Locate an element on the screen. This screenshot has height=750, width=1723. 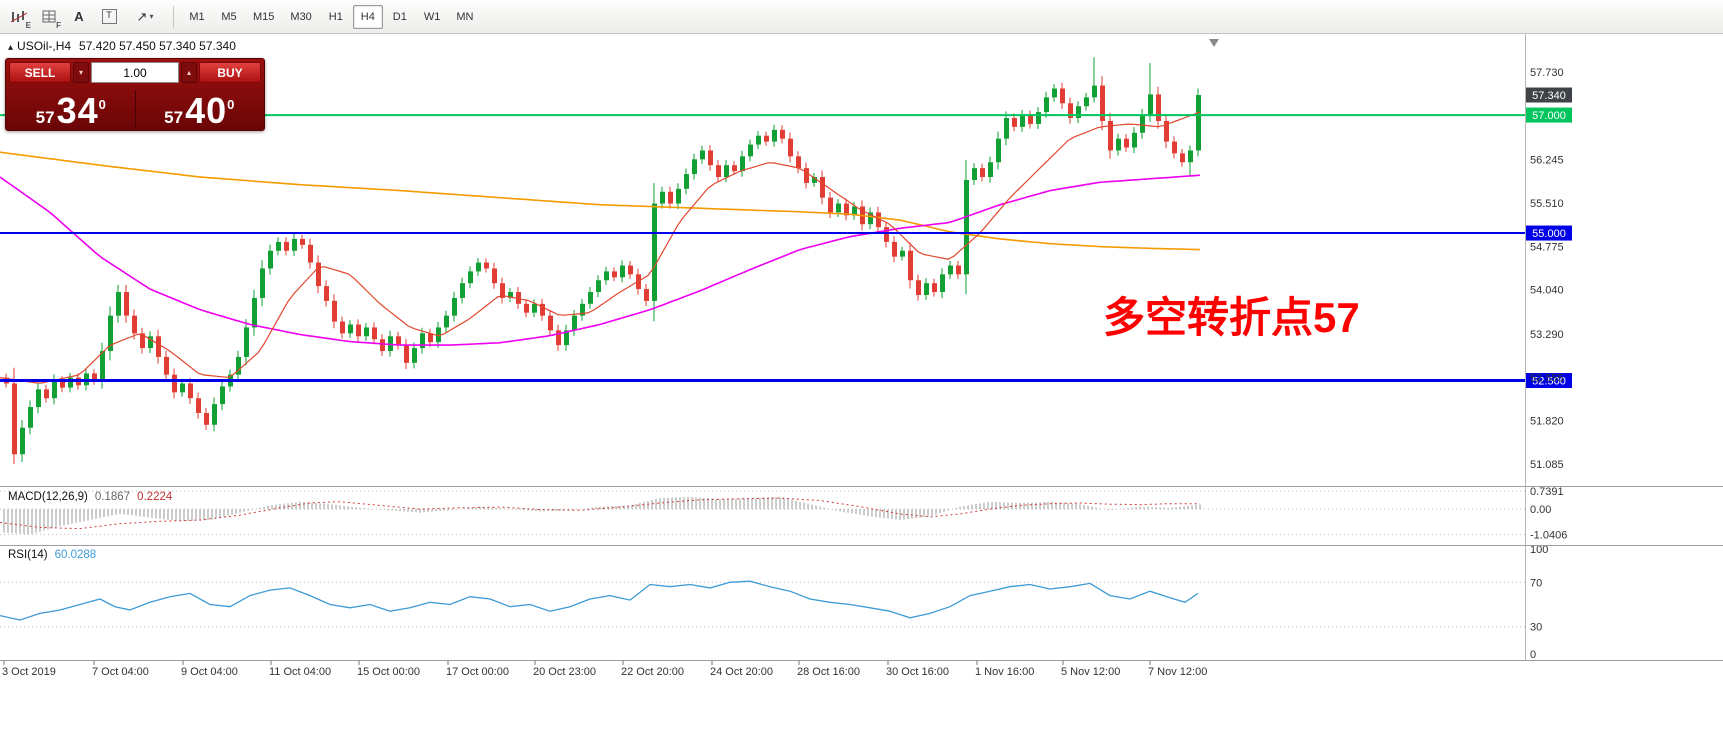
chart-indicator-tool-icon: E is located at coordinates (19, 17).